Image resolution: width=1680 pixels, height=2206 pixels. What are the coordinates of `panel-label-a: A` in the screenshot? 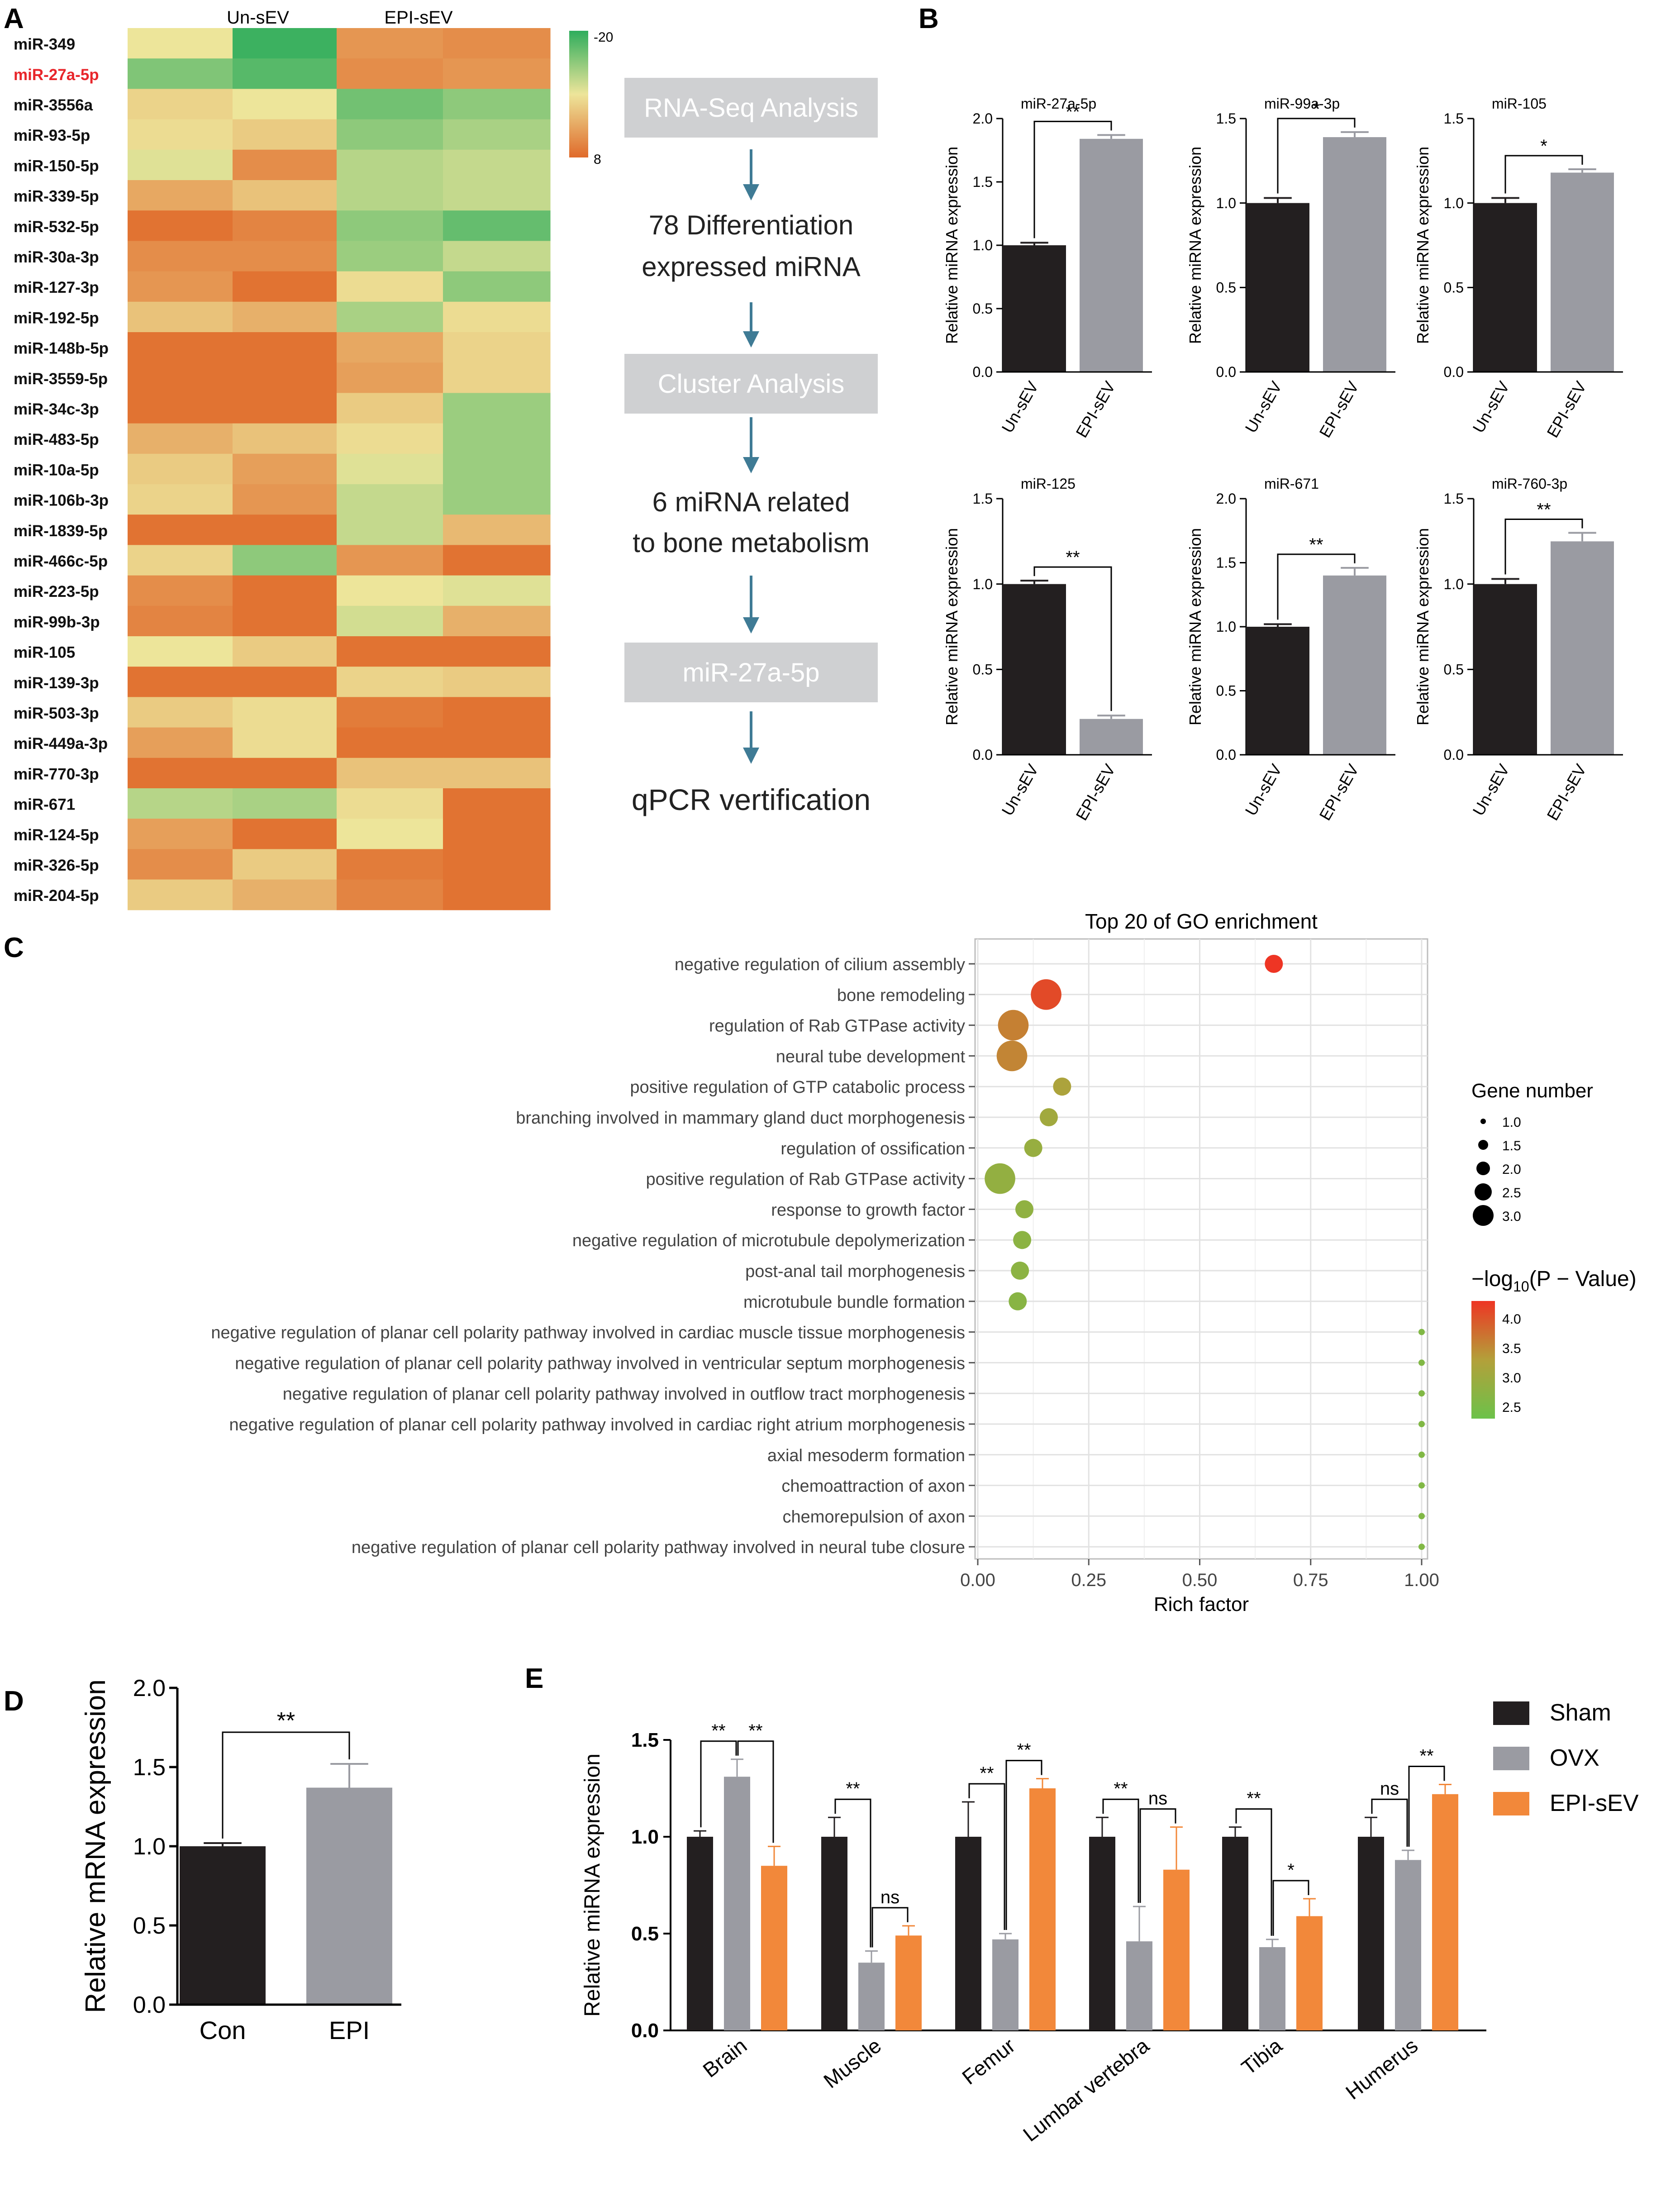 It's located at (14, 18).